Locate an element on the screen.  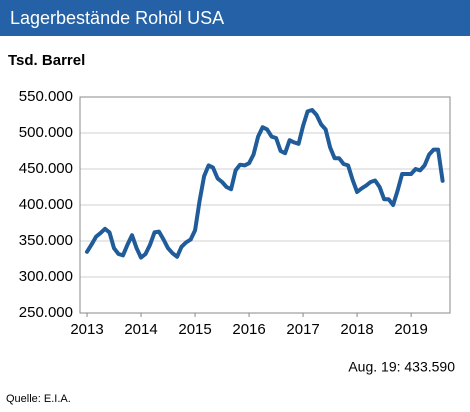
y-tick-label: 300.000 is located at coordinates (46, 276).